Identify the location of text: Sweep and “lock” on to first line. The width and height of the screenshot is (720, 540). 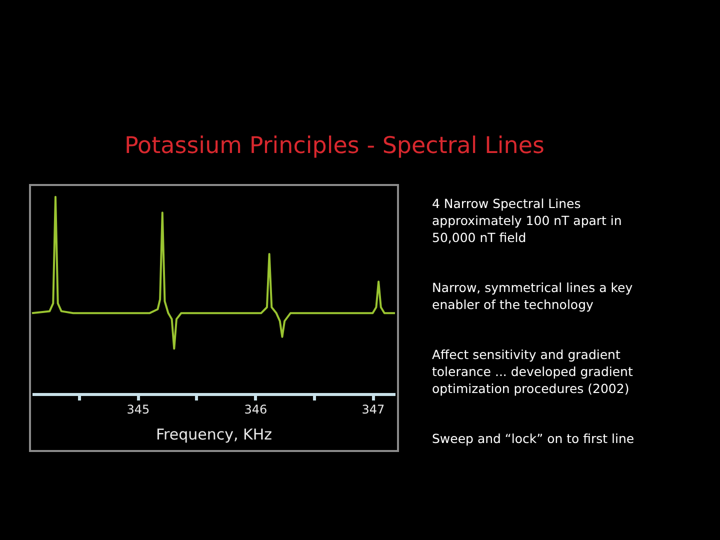
(533, 438).